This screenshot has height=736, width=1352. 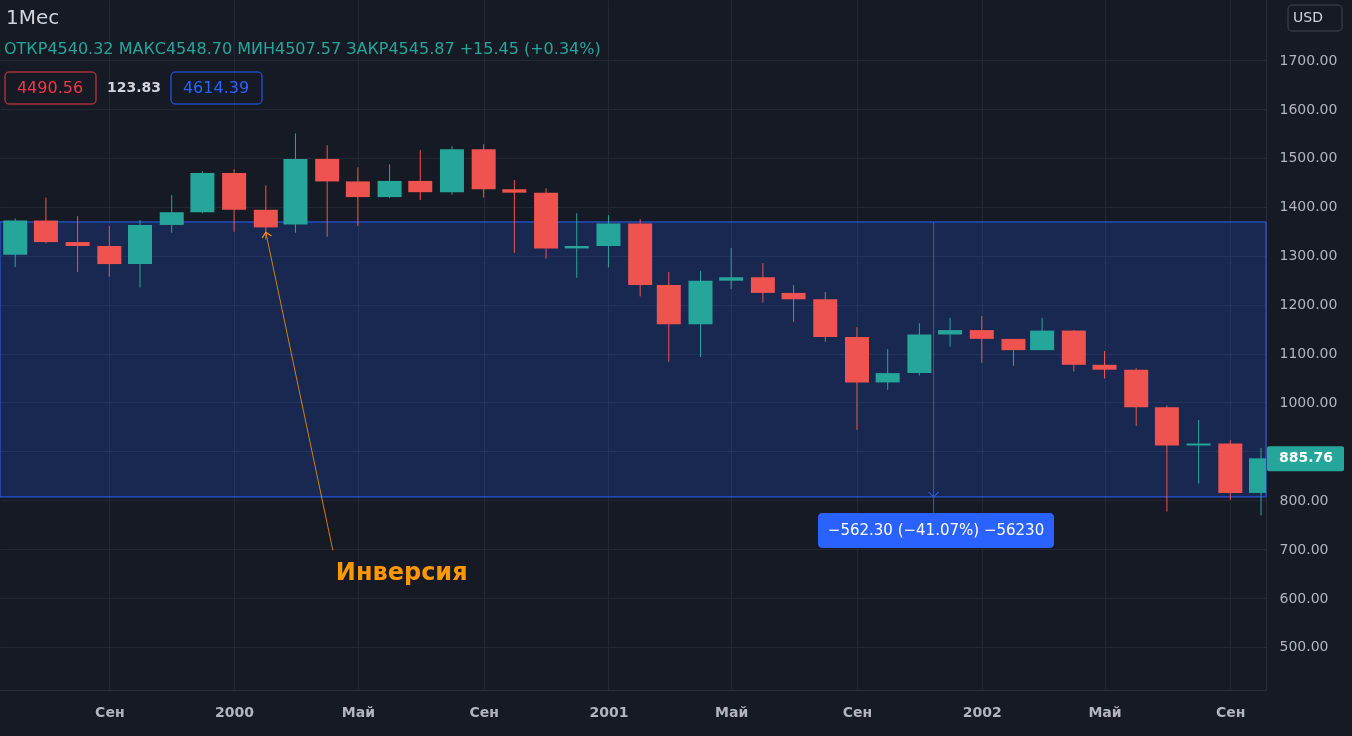 What do you see at coordinates (50, 87) in the screenshot?
I see `annotation: 4490.56` at bounding box center [50, 87].